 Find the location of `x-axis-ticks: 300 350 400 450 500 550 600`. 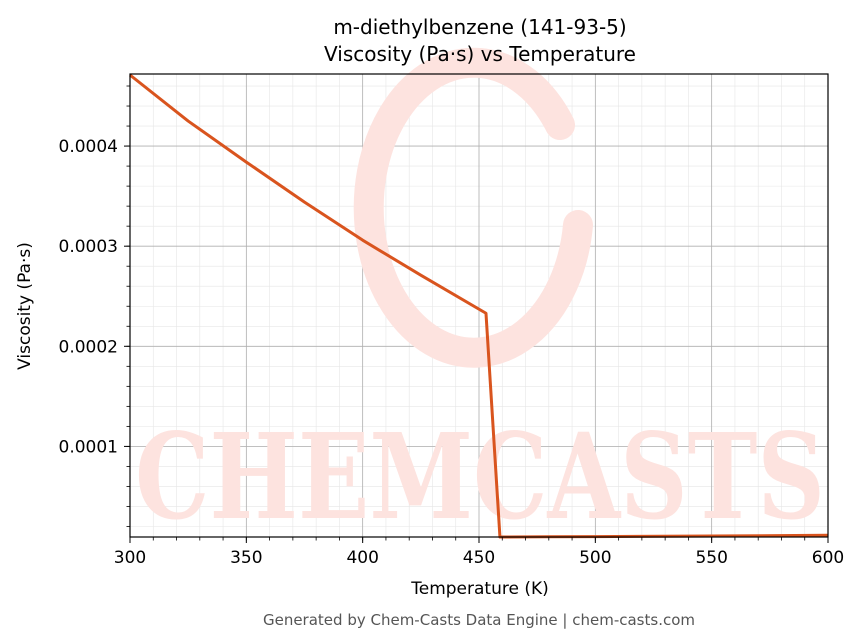

x-axis-ticks: 300 350 400 450 500 550 600 is located at coordinates (479, 552).